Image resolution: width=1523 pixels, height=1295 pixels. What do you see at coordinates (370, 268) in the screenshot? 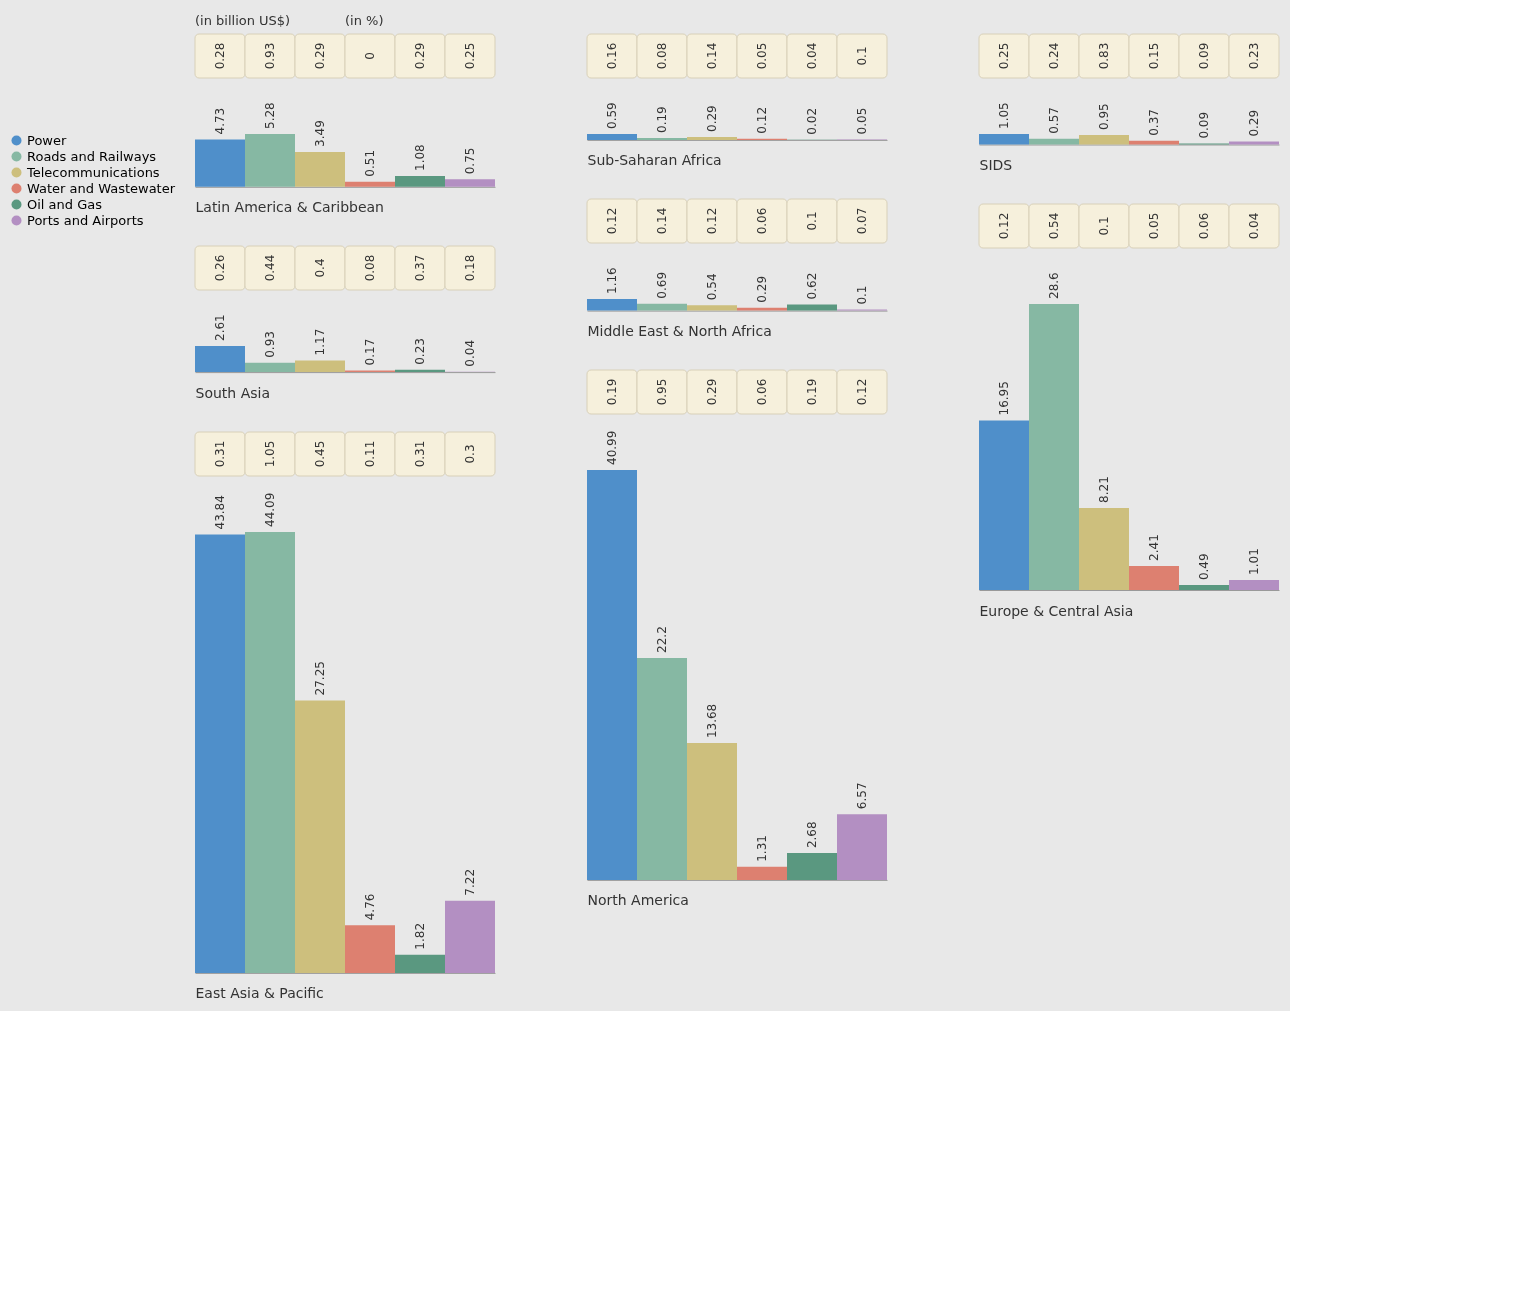
I see `text: 0.08` at bounding box center [370, 268].